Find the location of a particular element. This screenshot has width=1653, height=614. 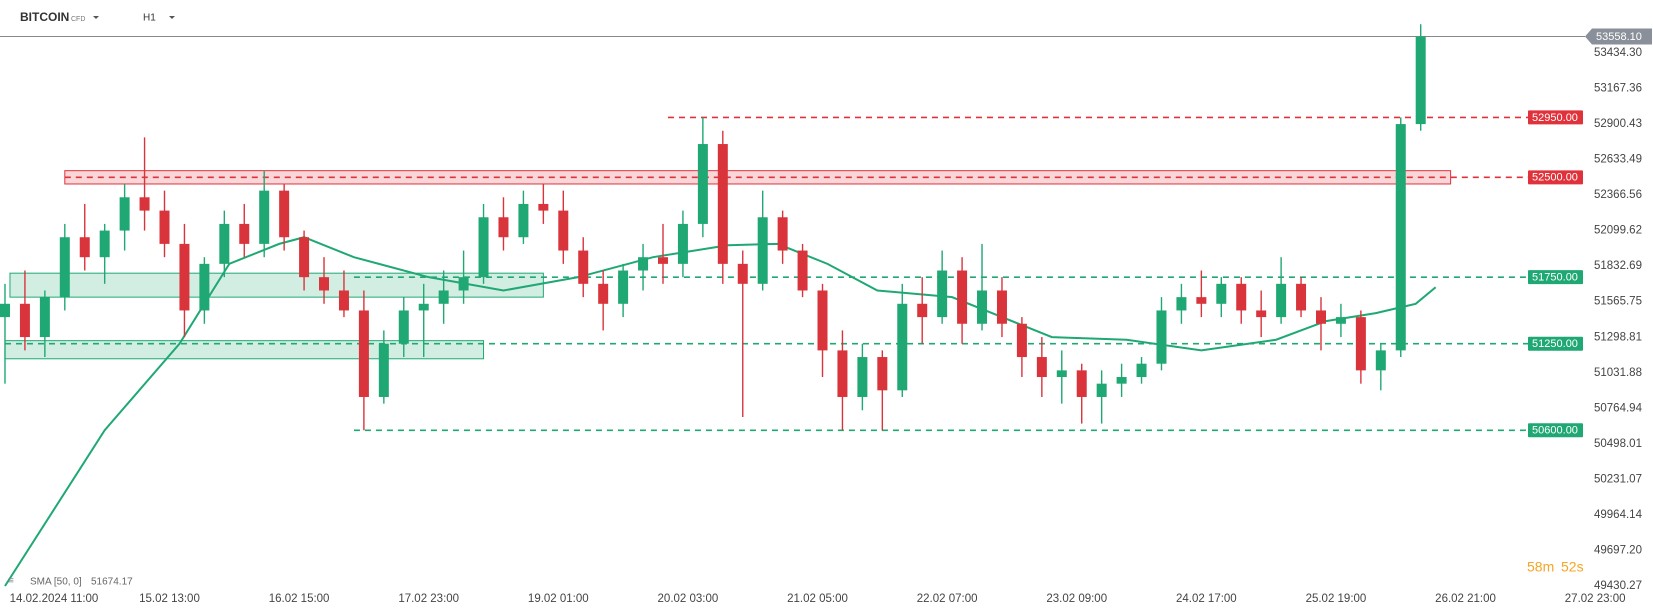

x-tick-label: 21.02 05:00 is located at coordinates (817, 599).